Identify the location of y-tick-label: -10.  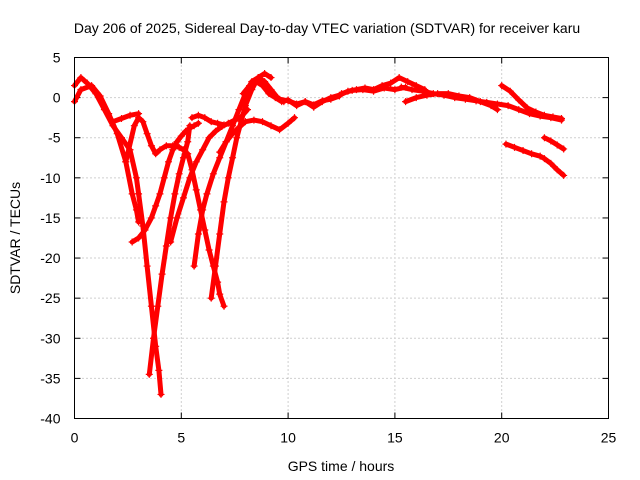
(50, 178).